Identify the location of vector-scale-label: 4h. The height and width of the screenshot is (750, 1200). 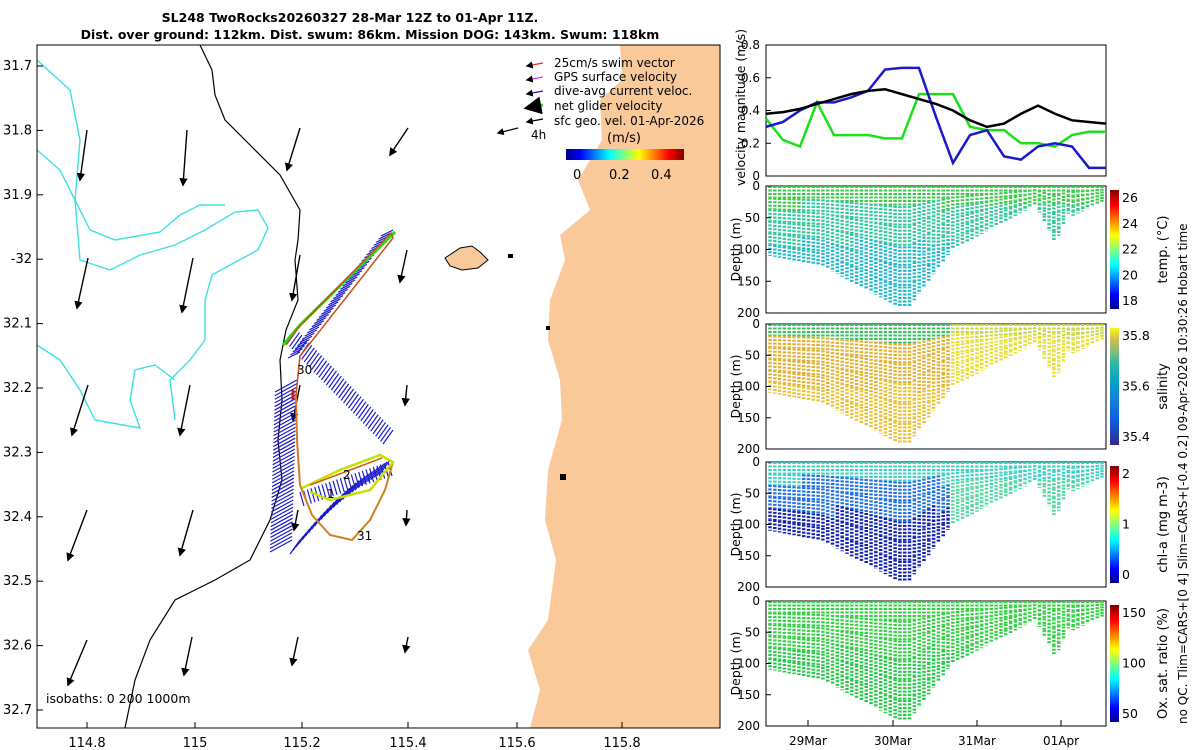
(538, 135).